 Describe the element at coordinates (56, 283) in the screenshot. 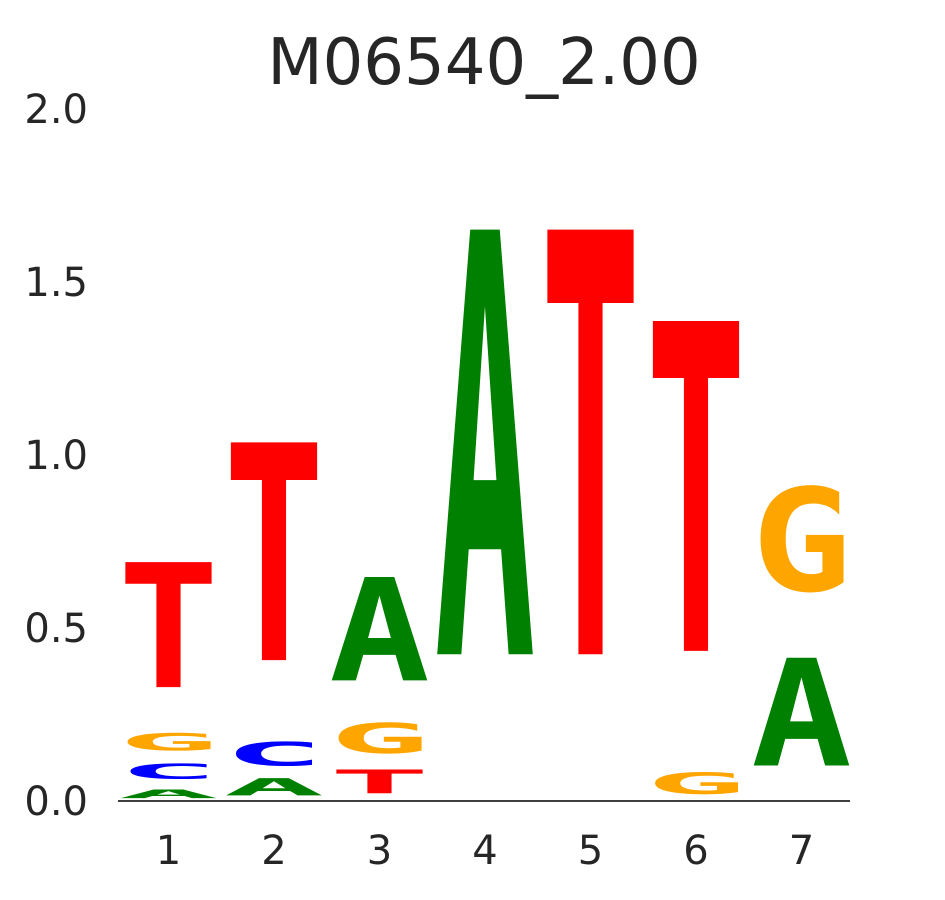

I see `y-tick-label: 1.5` at that location.